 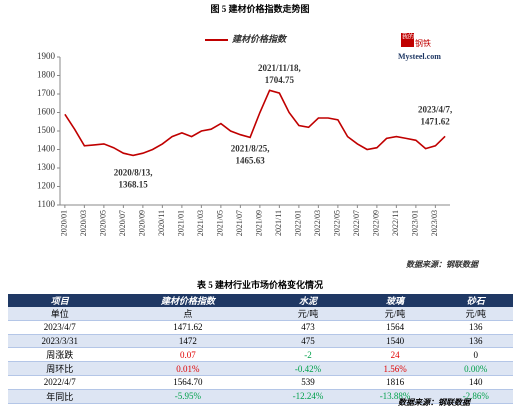 I want to click on y-tick-label: 1200, so click(x=46, y=186).